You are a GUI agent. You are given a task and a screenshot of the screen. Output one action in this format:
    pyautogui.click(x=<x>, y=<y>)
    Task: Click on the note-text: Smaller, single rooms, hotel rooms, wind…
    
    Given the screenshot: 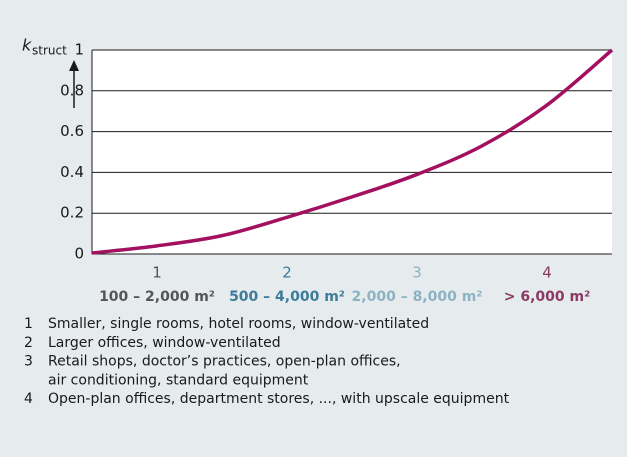 What is the action you would take?
    pyautogui.click(x=238, y=324)
    